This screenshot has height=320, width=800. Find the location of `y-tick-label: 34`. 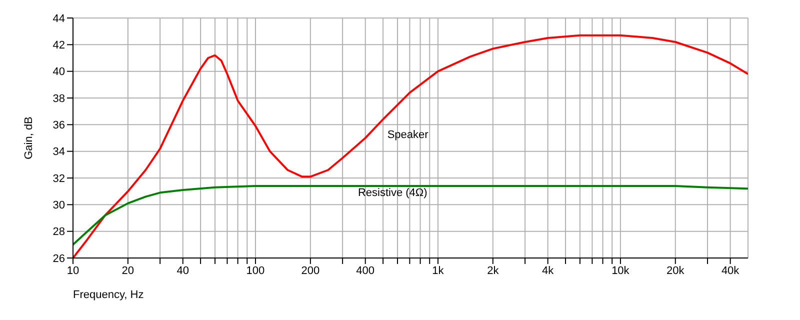

y-tick-label: 34 is located at coordinates (58, 152).